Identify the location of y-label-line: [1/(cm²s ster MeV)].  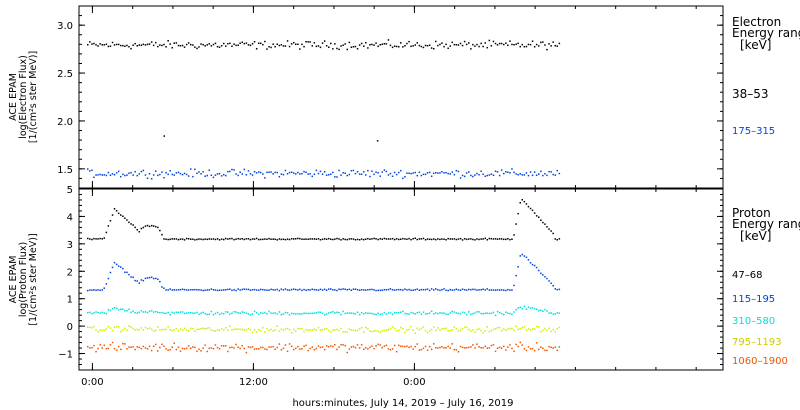
(33, 97).